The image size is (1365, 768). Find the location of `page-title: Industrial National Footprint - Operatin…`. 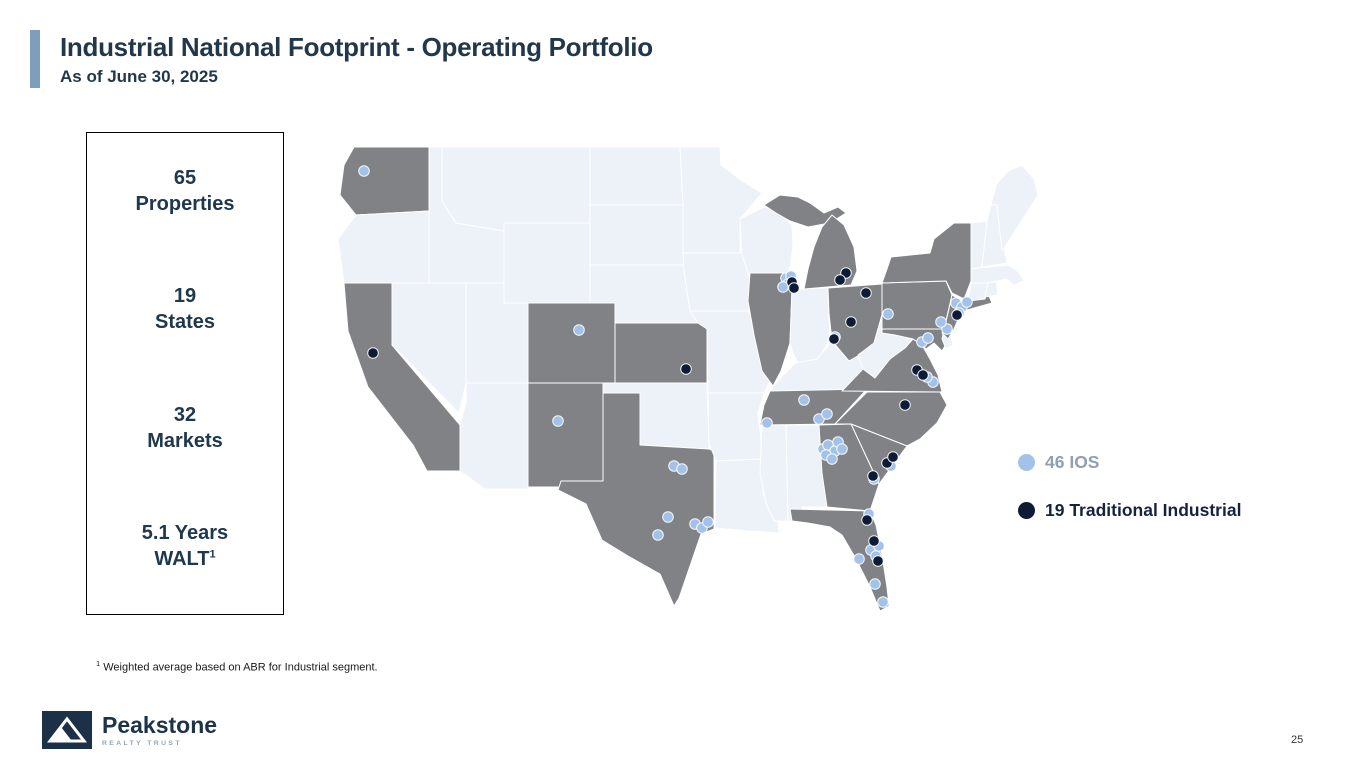

page-title: Industrial National Footprint - Operatin… is located at coordinates (356, 47).